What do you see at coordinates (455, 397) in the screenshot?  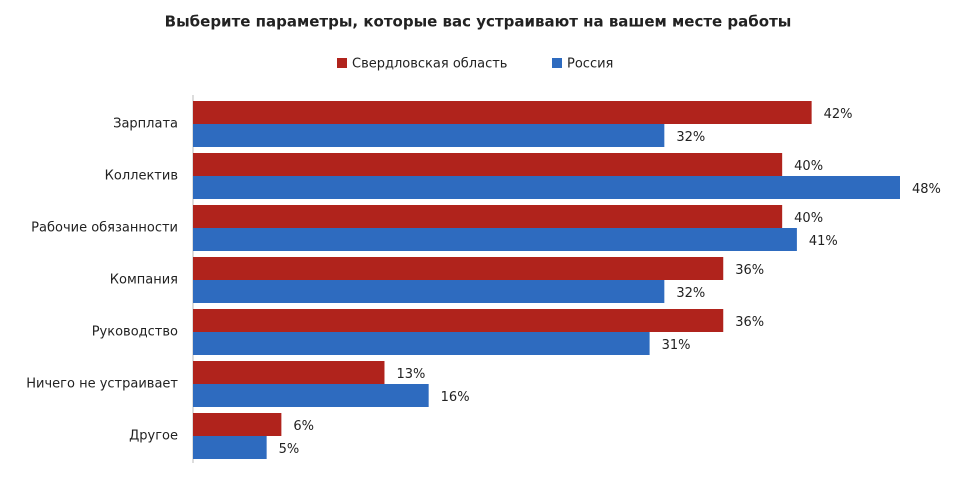 I see `value-label: 16%` at bounding box center [455, 397].